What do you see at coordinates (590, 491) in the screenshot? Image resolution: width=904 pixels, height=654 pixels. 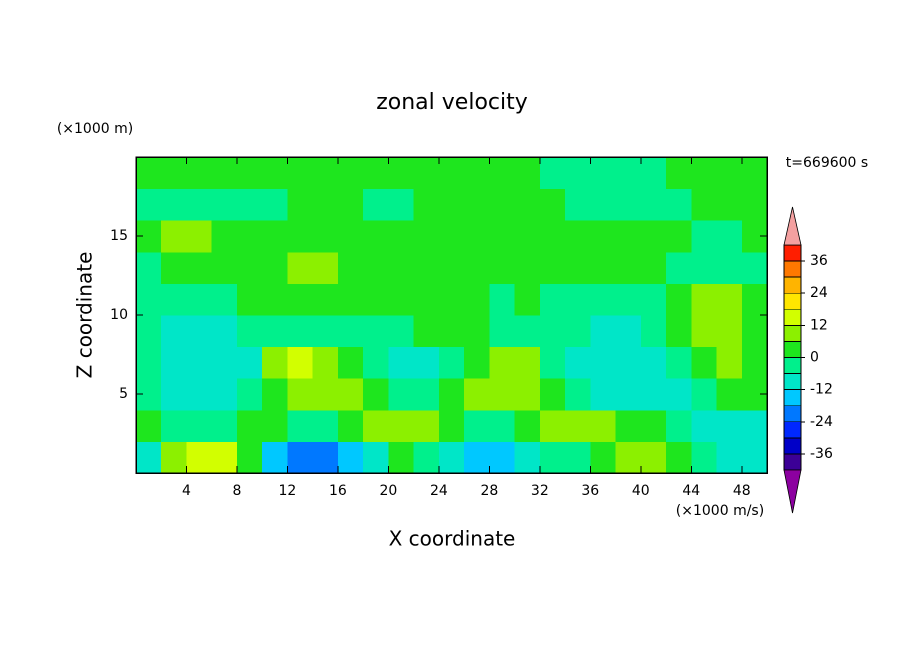 I see `x-tick-label: 36` at bounding box center [590, 491].